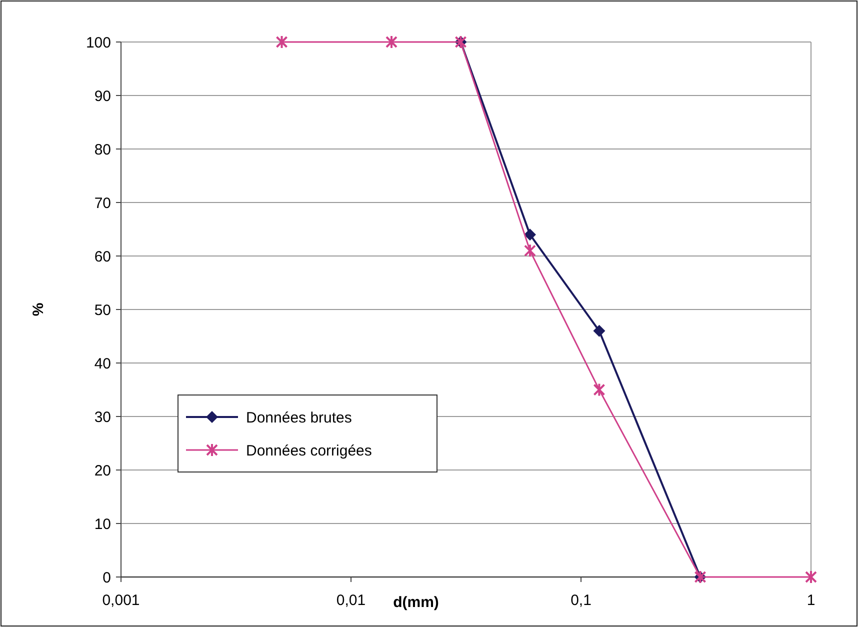 The height and width of the screenshot is (627, 858). I want to click on y-tick-label: 0, so click(106, 577).